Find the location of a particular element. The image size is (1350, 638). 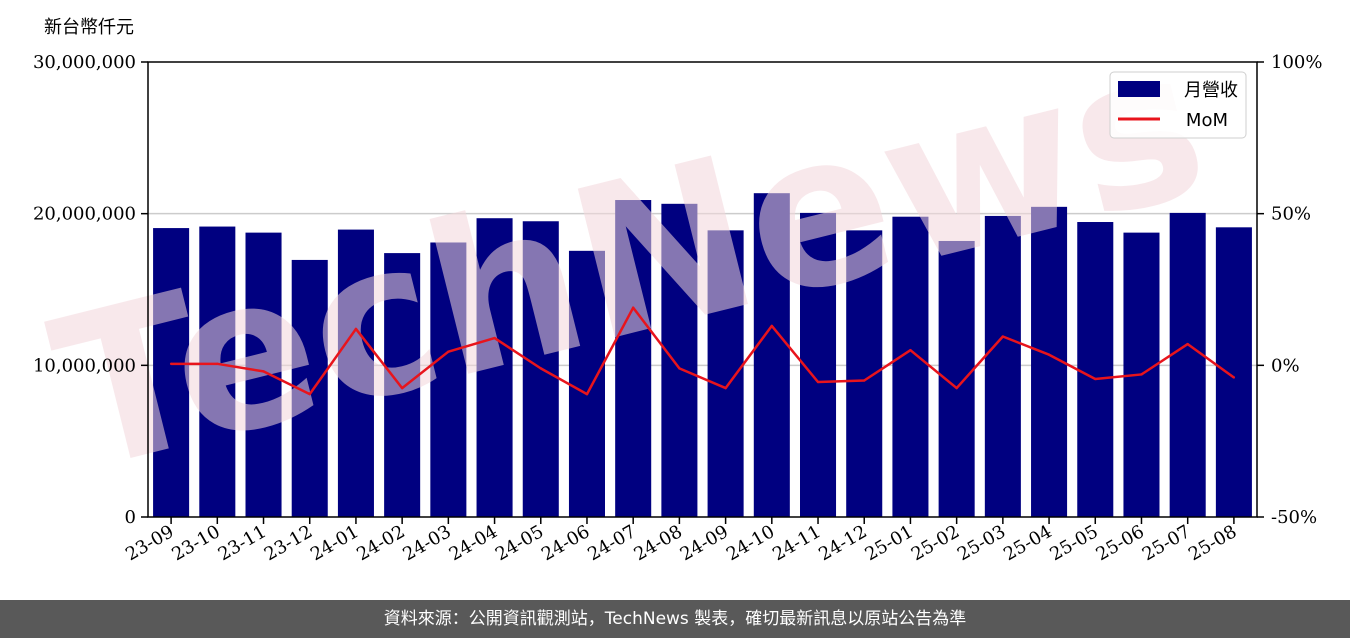

mom-line is located at coordinates (703, 351).